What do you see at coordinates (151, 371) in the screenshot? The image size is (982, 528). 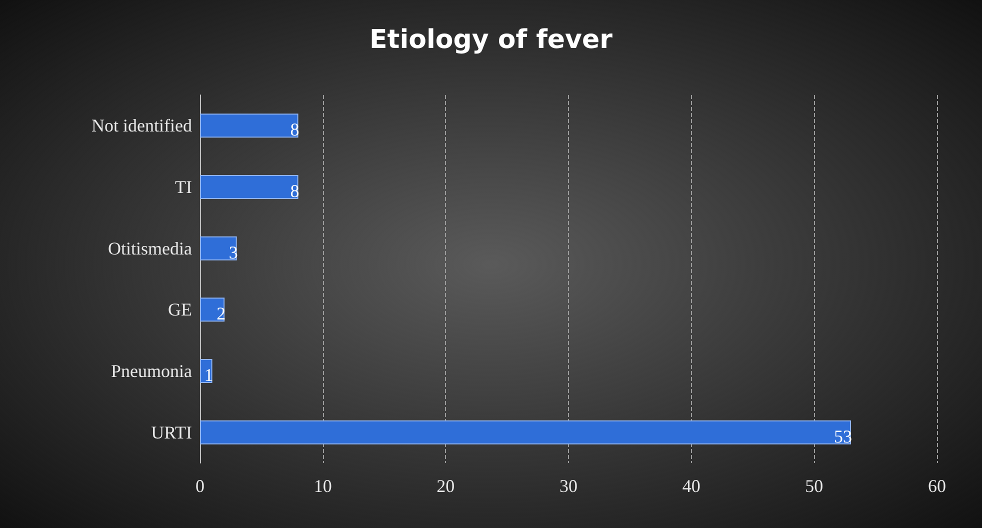 I see `y-tick-label: Pneumonia` at bounding box center [151, 371].